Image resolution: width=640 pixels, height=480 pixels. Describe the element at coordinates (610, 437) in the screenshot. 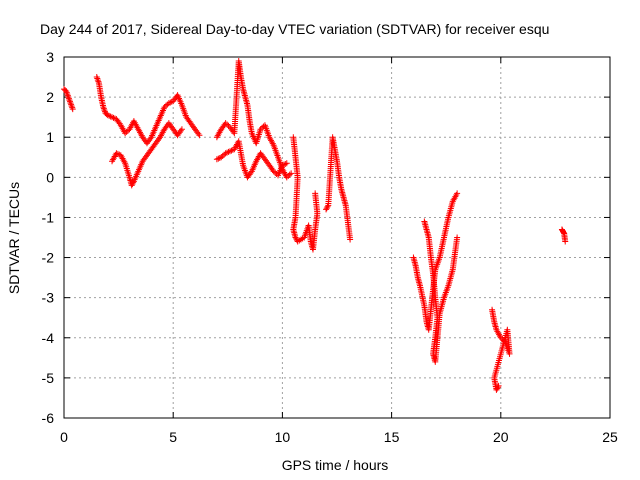

I see `x-tick-label: 25` at that location.